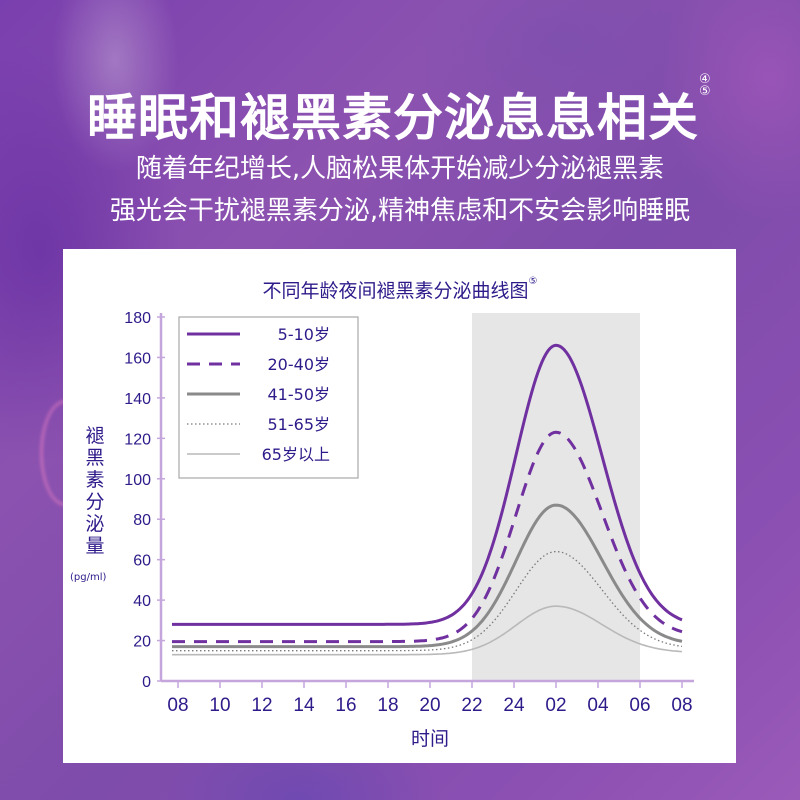  Describe the element at coordinates (400, 211) in the screenshot. I see `subtitle-line-2: 强光会干扰褪黑素分泌,精神焦虑和不安会影响睡眠` at that location.